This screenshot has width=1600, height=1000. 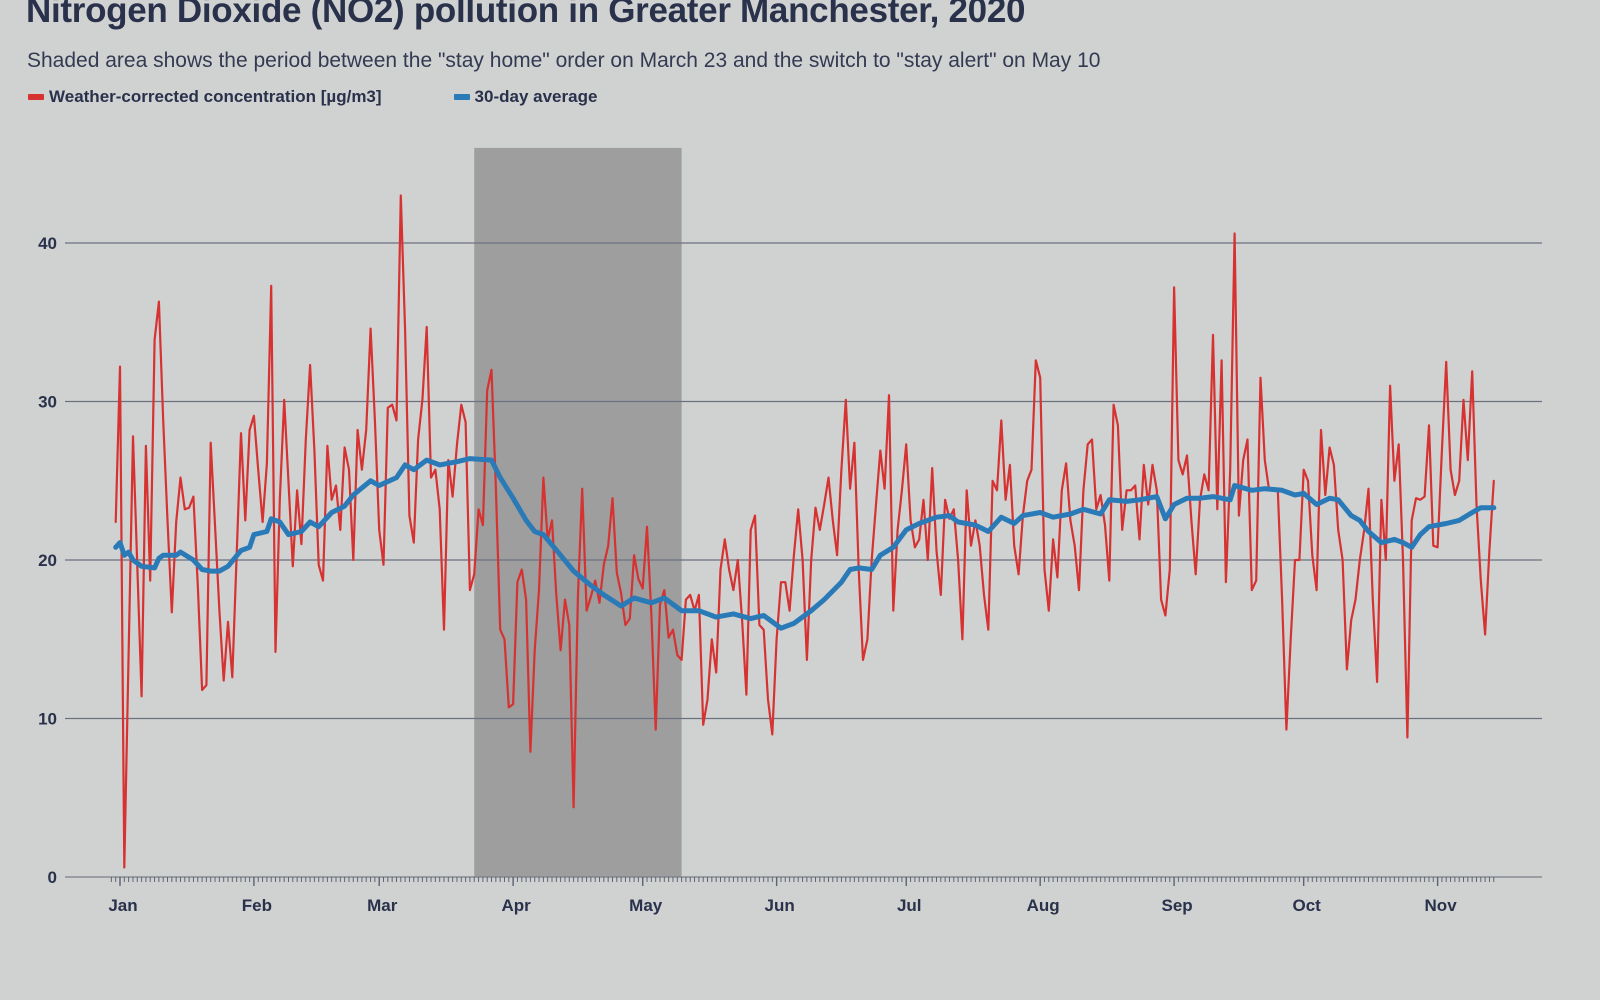 What do you see at coordinates (1441, 905) in the screenshot?
I see `x-tick-label: Nov` at bounding box center [1441, 905].